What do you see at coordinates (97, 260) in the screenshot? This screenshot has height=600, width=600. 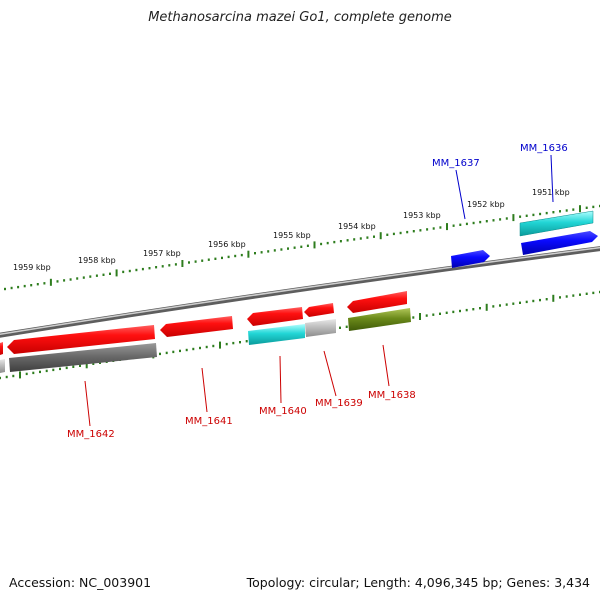 I see `scale-label-1958: 1958 kbp` at bounding box center [97, 260].